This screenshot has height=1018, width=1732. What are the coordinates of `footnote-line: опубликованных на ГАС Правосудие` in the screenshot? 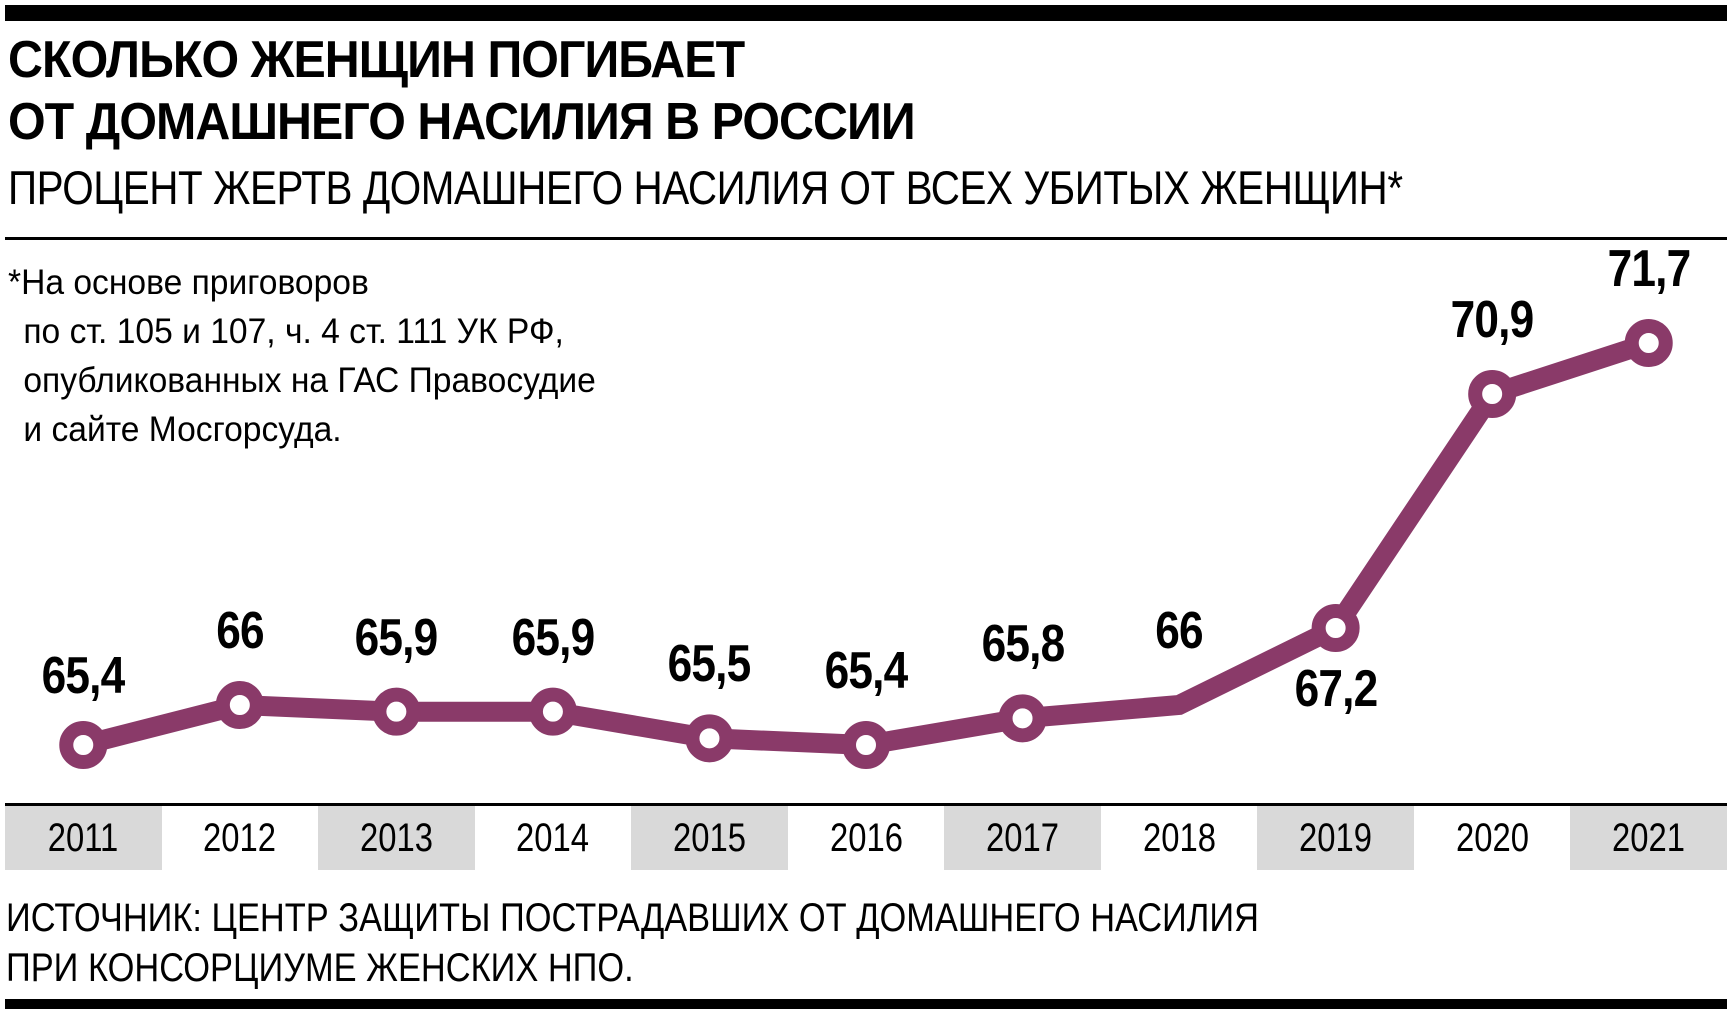 It's located at (309, 380).